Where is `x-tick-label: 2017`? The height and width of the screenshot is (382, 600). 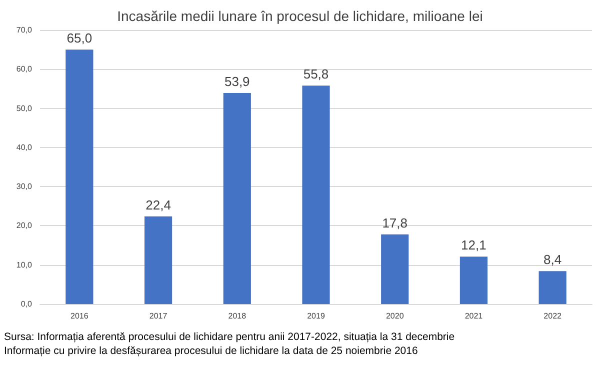 x-tick-label: 2017 is located at coordinates (158, 316).